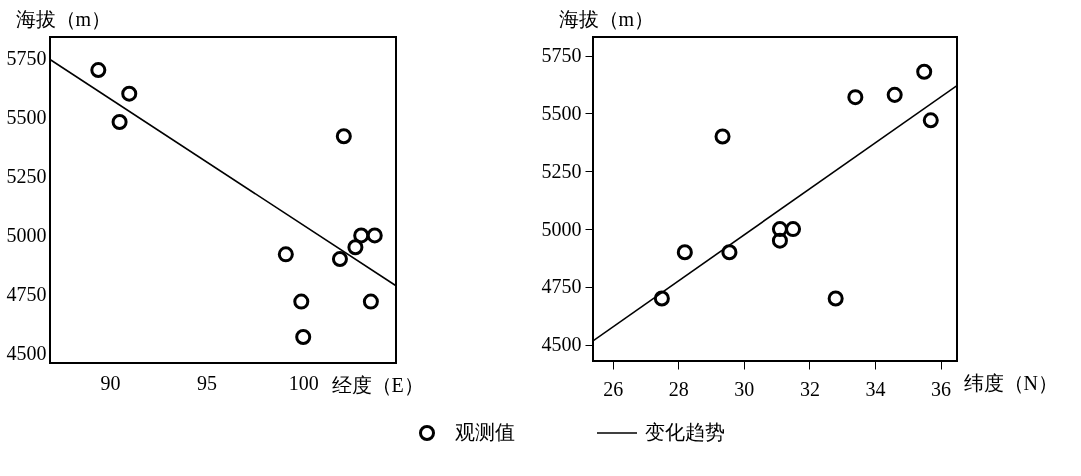 The height and width of the screenshot is (476, 1081). I want to click on legend-label: 观测值, so click(485, 432).